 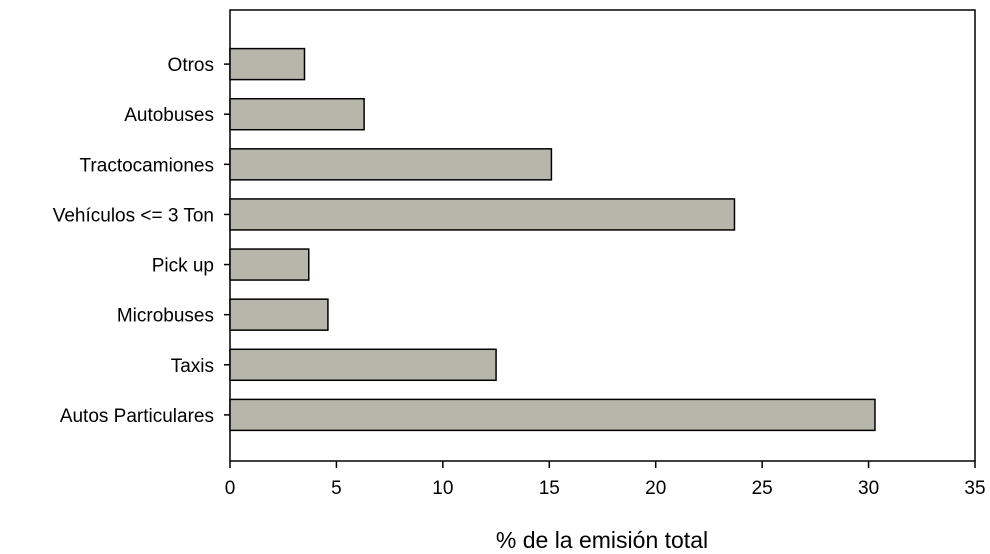 I want to click on x-tick-label-7: 35, so click(x=974, y=488).